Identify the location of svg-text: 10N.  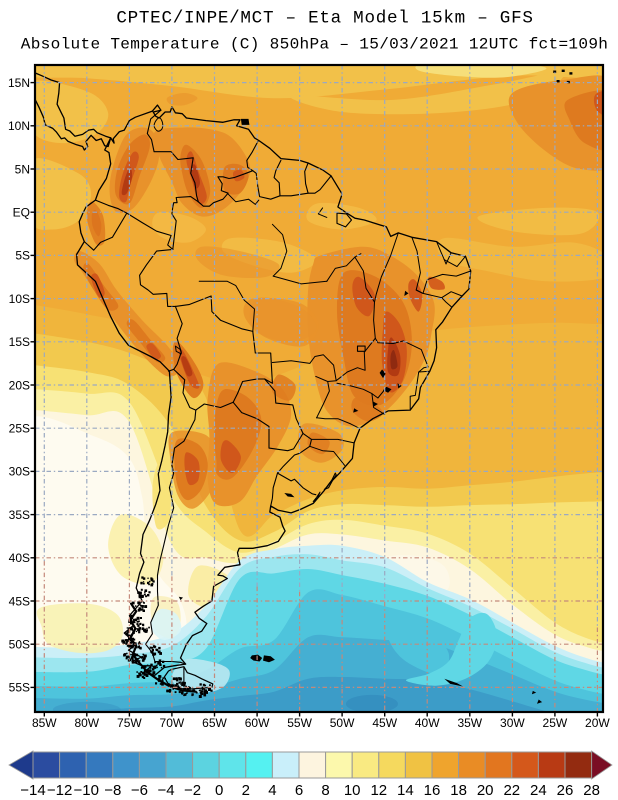
(19, 126).